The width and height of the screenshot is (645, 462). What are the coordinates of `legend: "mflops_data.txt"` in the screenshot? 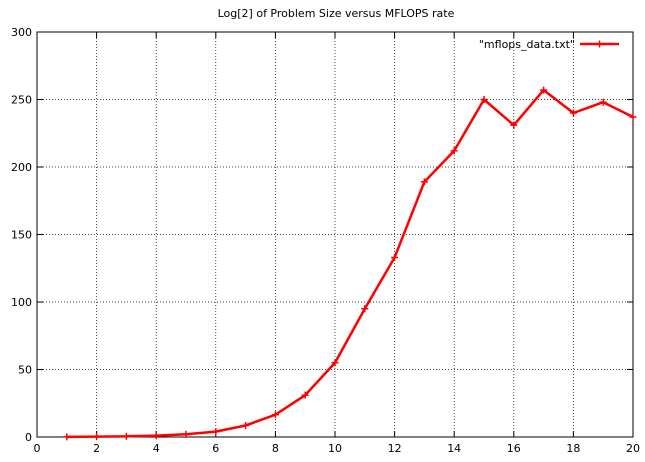 It's located at (549, 44).